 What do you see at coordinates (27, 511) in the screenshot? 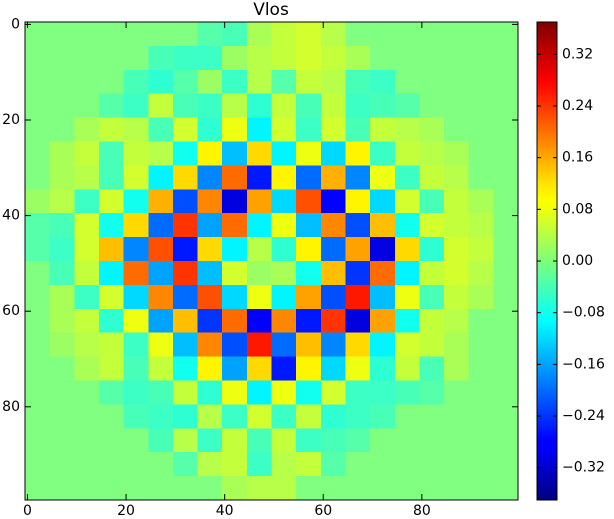
I see `x-tick-label: 0` at bounding box center [27, 511].